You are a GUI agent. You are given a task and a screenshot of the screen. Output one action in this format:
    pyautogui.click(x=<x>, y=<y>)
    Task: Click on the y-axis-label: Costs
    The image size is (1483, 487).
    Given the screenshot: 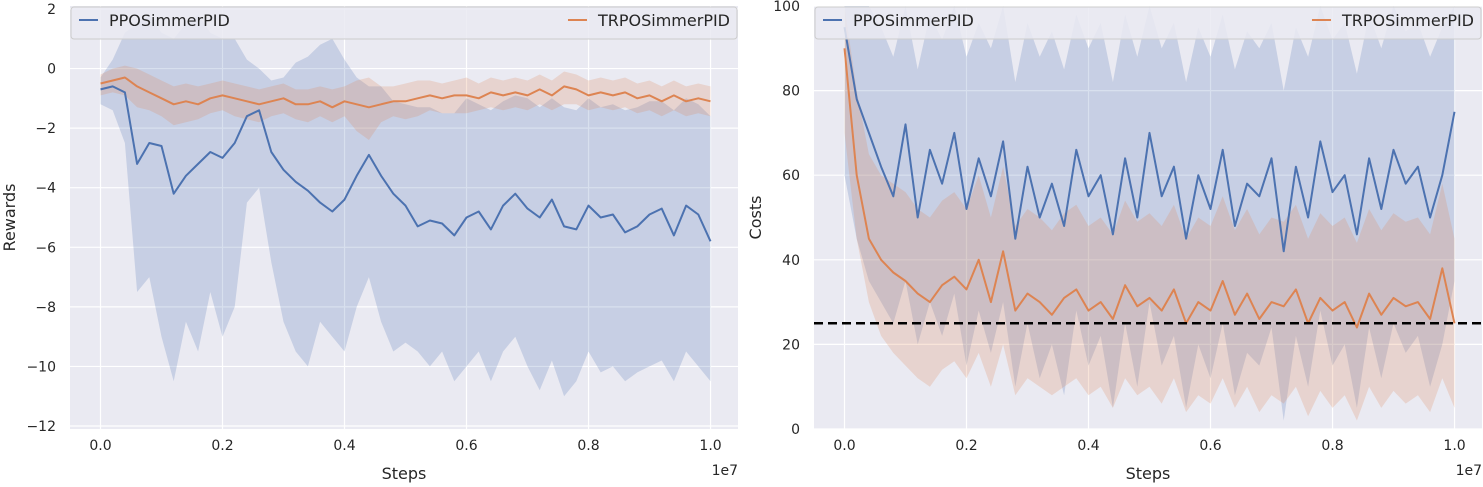 What is the action you would take?
    pyautogui.click(x=755, y=218)
    